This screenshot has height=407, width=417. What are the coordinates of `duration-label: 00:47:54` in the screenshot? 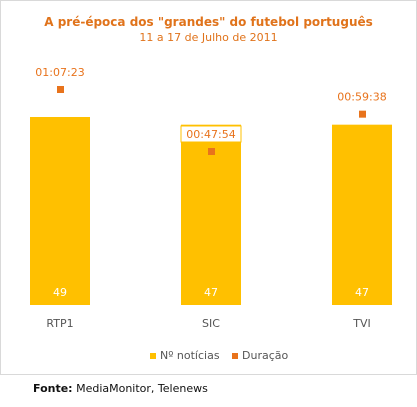 It's located at (210, 134).